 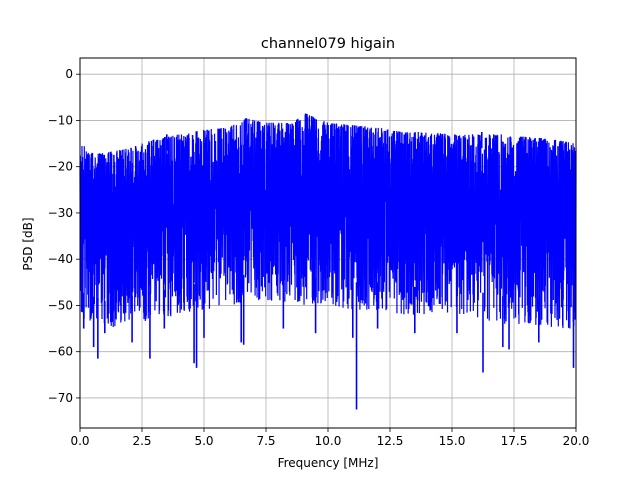 I want to click on x-tick-label: 15.0, so click(x=452, y=441).